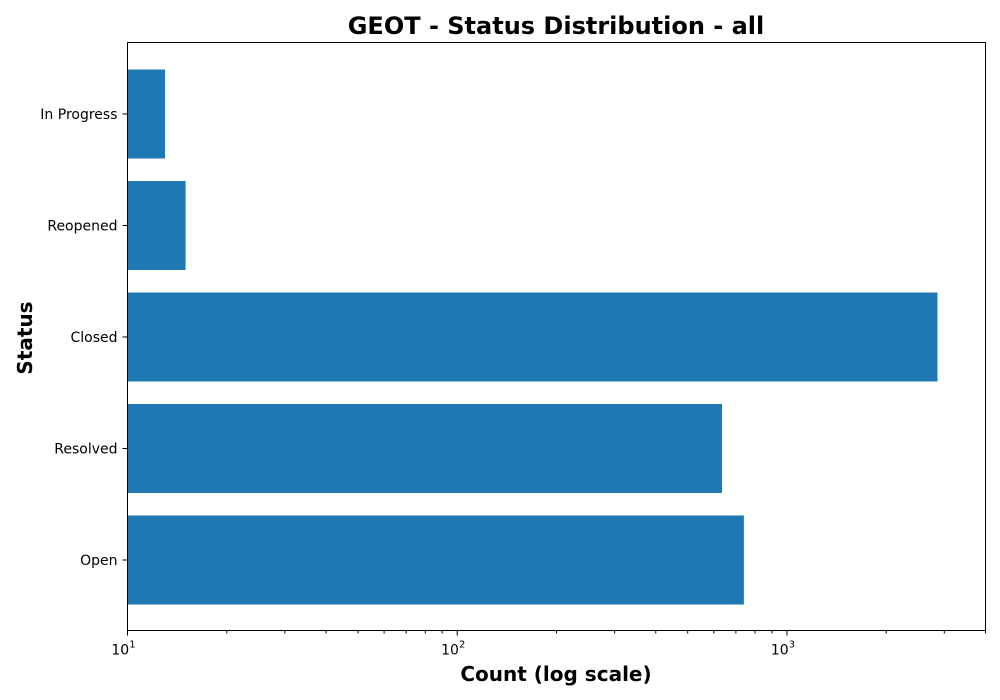 This screenshot has width=1000, height=700. I want to click on bar-resolved, so click(424, 448).